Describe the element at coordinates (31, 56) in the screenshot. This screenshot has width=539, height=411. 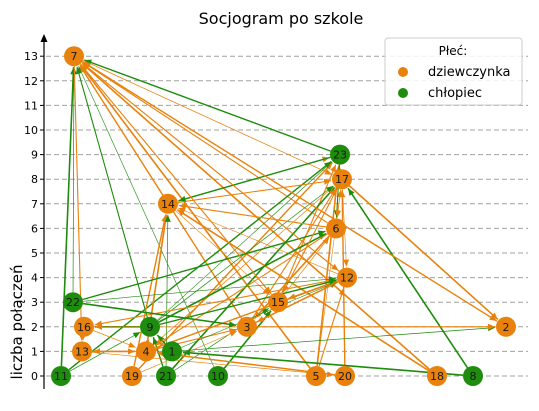
I see `y-tick-label: 13` at that location.